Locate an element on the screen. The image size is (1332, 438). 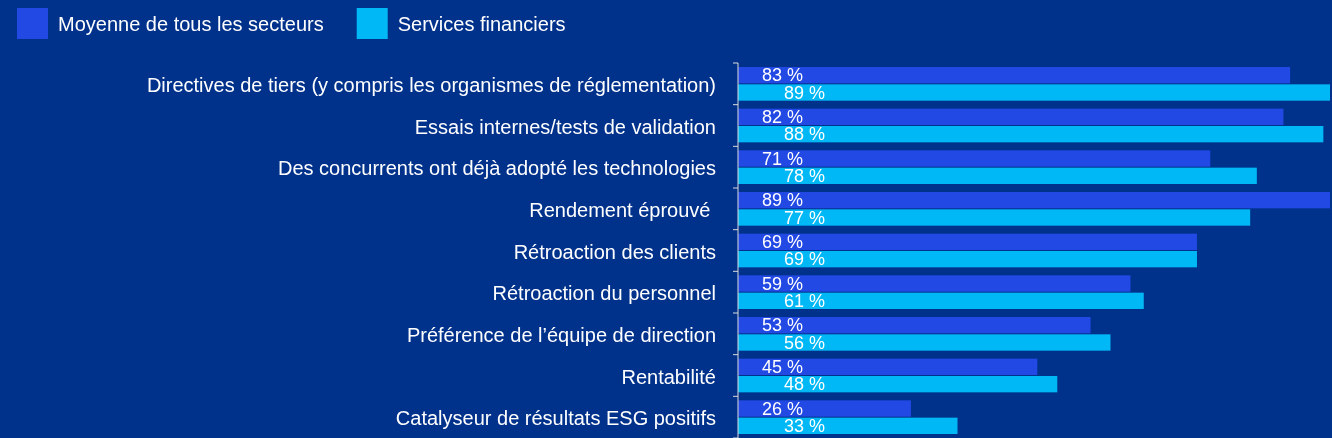
data-label: 48 % is located at coordinates (805, 384).